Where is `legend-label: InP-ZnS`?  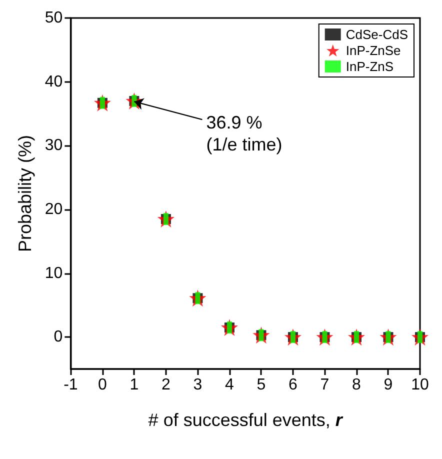 legend-label: InP-ZnS is located at coordinates (370, 66).